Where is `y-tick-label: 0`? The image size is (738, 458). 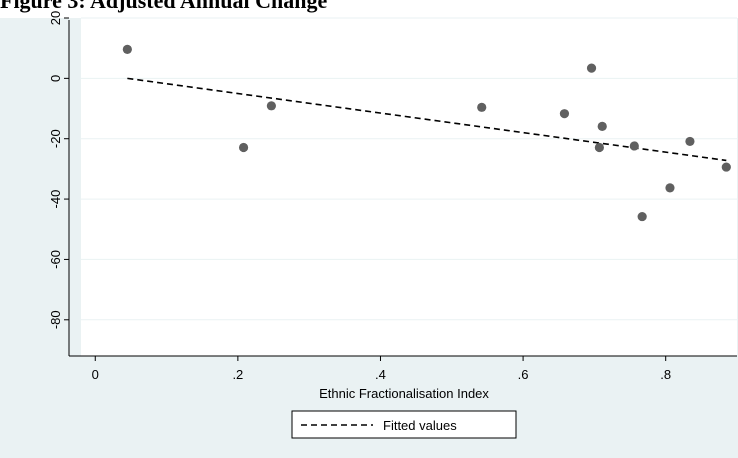 y-tick-label: 0 is located at coordinates (55, 78).